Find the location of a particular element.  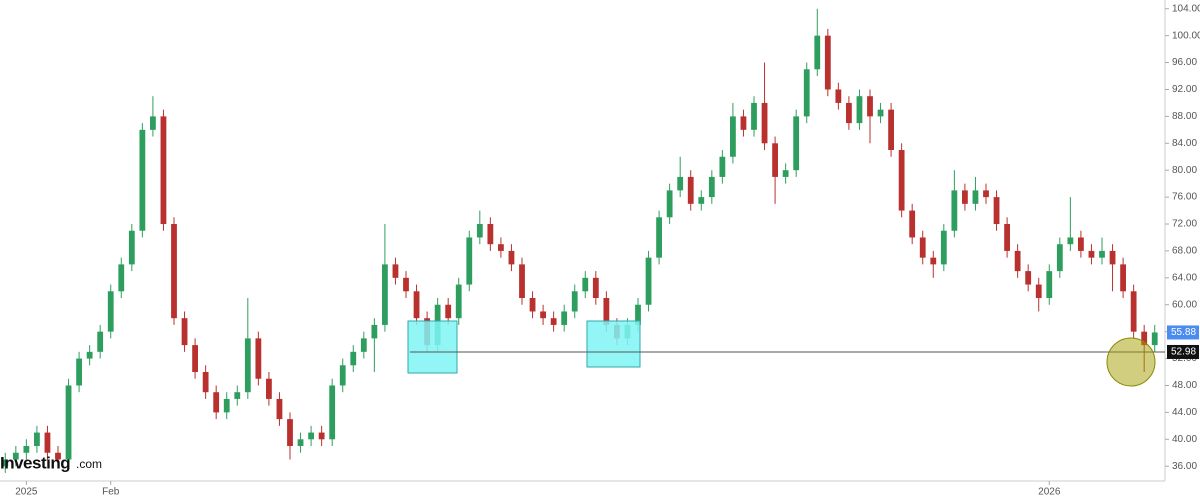

x-tick-label: Feb is located at coordinates (111, 492).